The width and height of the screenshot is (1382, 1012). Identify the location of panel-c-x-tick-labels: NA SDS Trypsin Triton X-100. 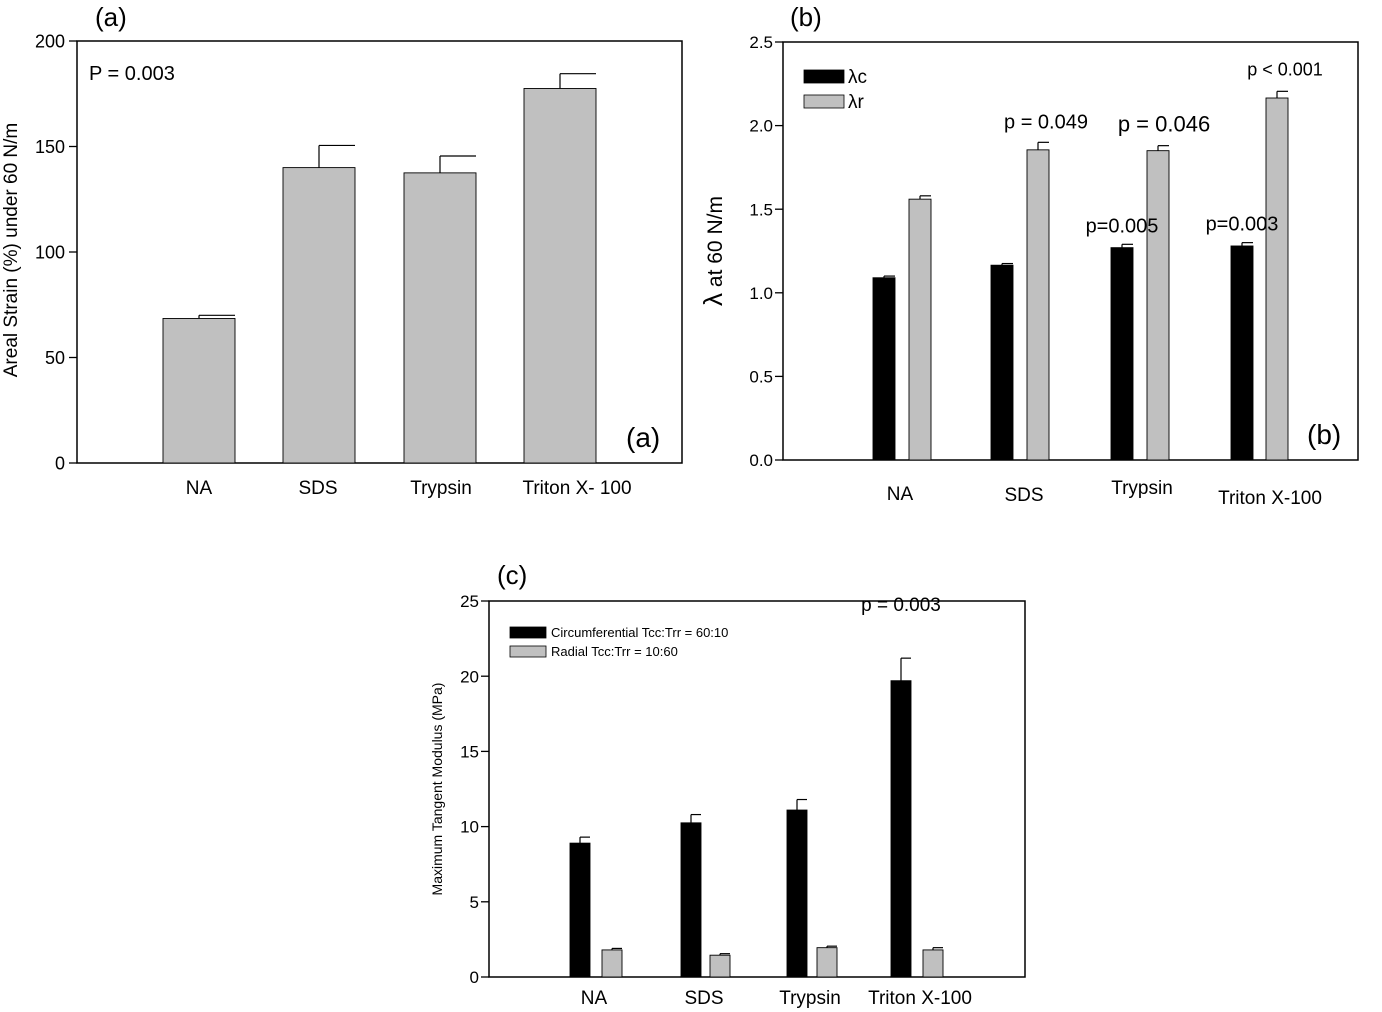
(776, 998).